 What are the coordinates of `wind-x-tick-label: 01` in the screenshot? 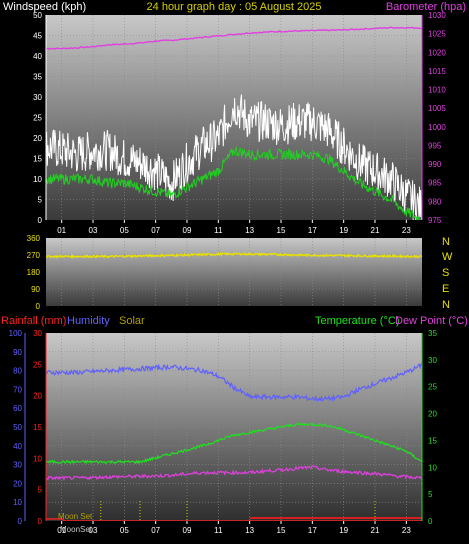 It's located at (61, 230).